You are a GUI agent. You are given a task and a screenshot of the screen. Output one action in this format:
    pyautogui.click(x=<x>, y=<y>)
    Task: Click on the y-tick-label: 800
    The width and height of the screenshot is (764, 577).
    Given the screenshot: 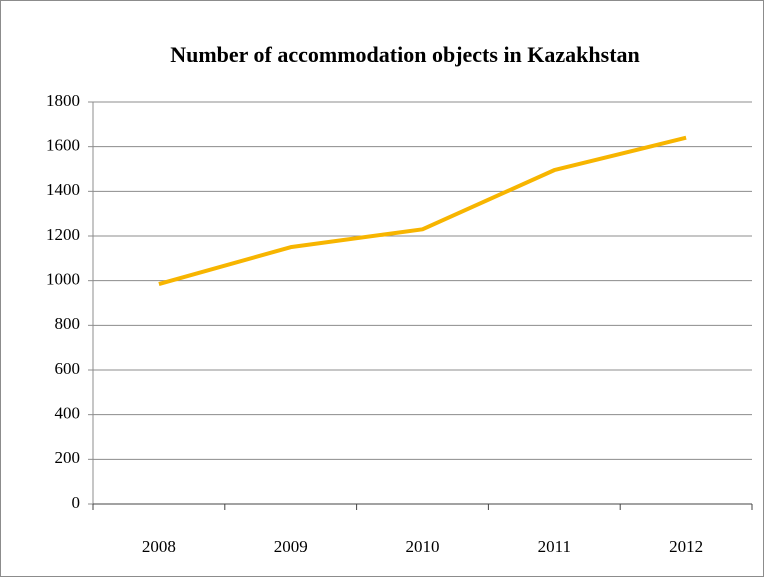 What is the action you would take?
    pyautogui.click(x=68, y=323)
    